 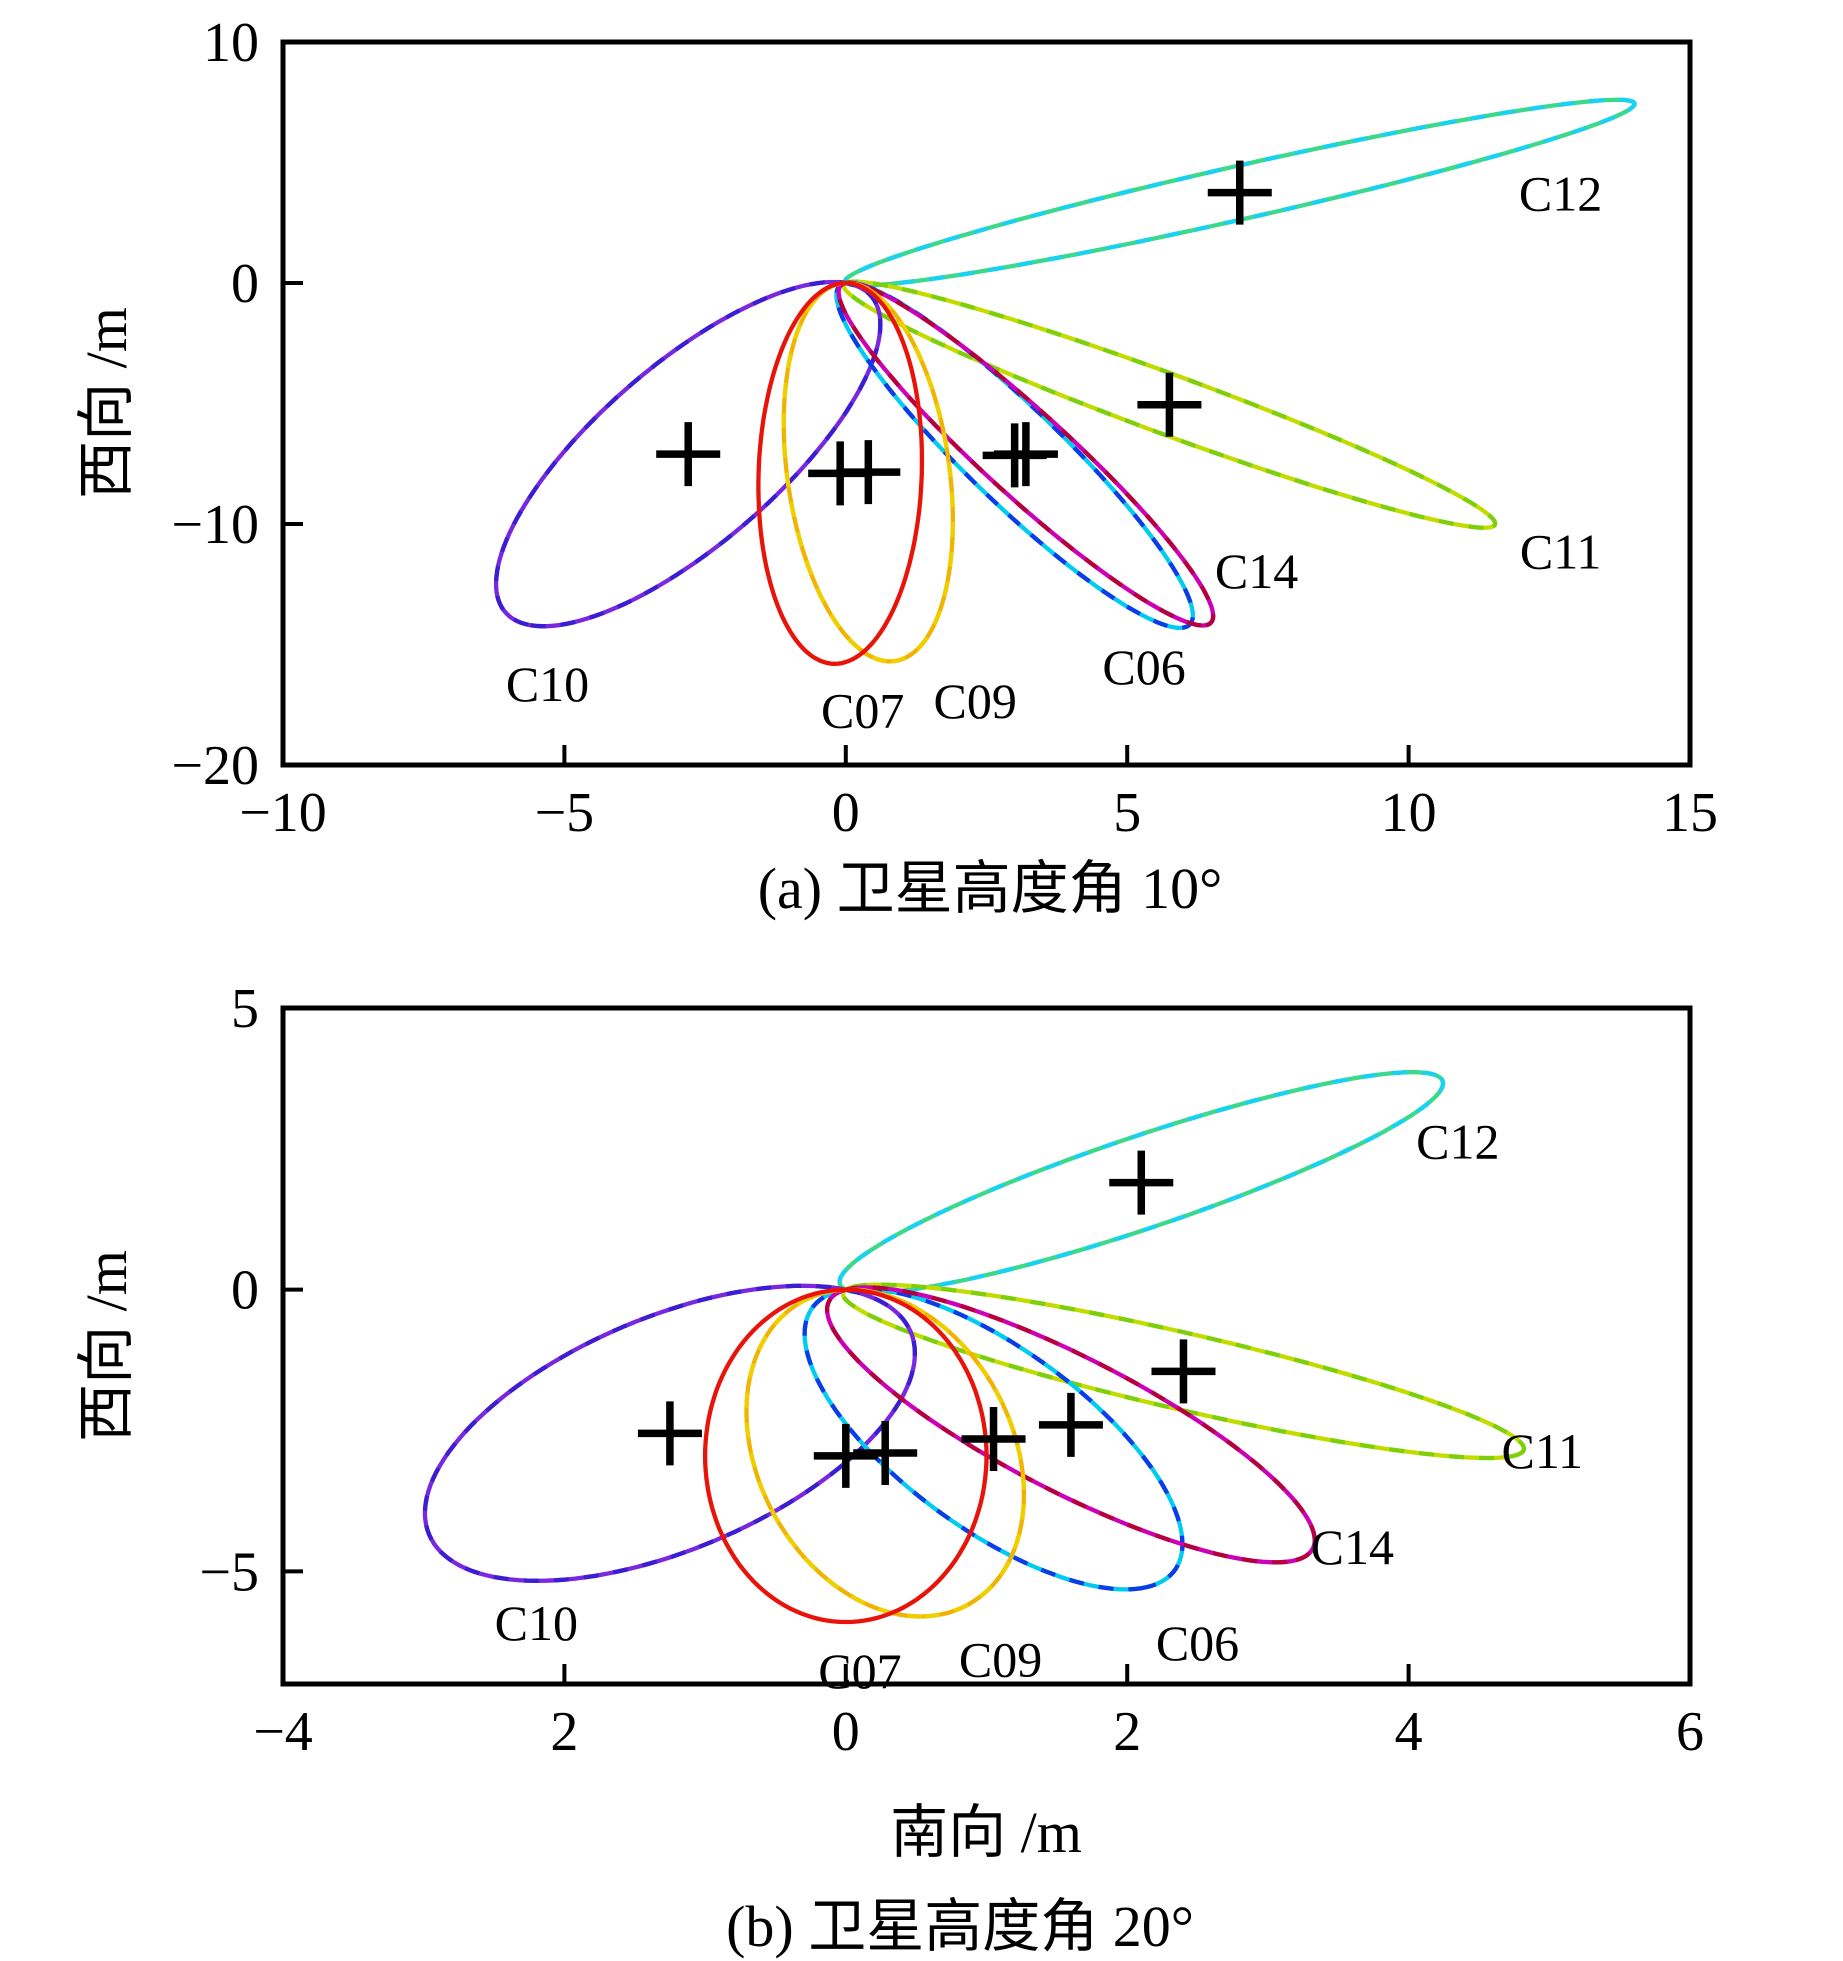 I want to click on x-tick-label: −5, so click(x=565, y=813).